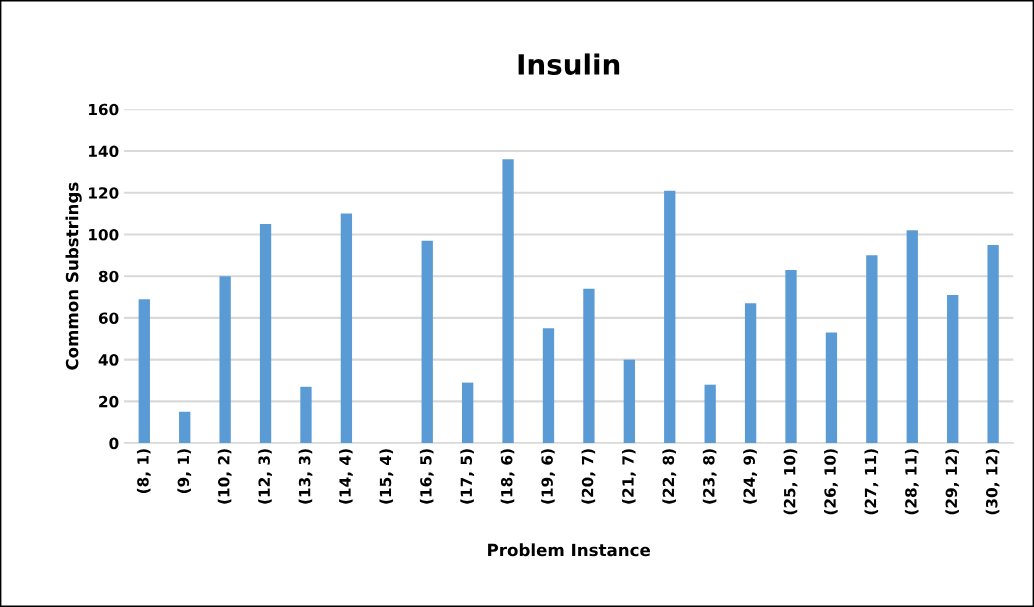 The width and height of the screenshot is (1034, 607). What do you see at coordinates (104, 109) in the screenshot?
I see `y-tick-label: 160` at bounding box center [104, 109].